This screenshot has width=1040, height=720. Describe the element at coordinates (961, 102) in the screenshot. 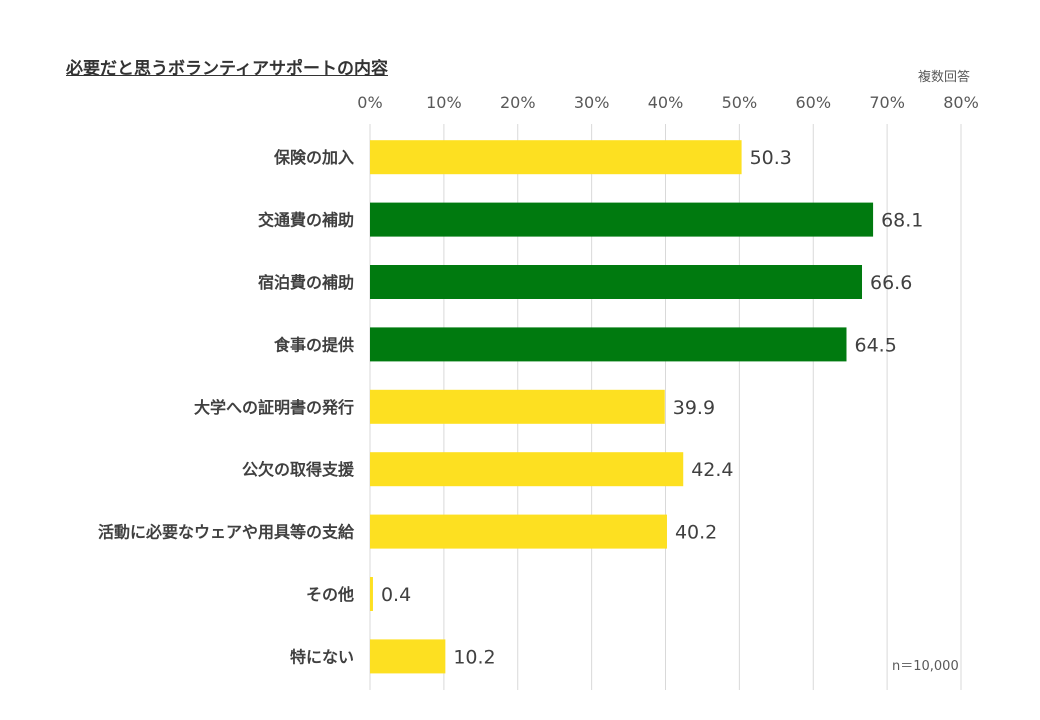

I see `x-tick-label: 80%` at that location.